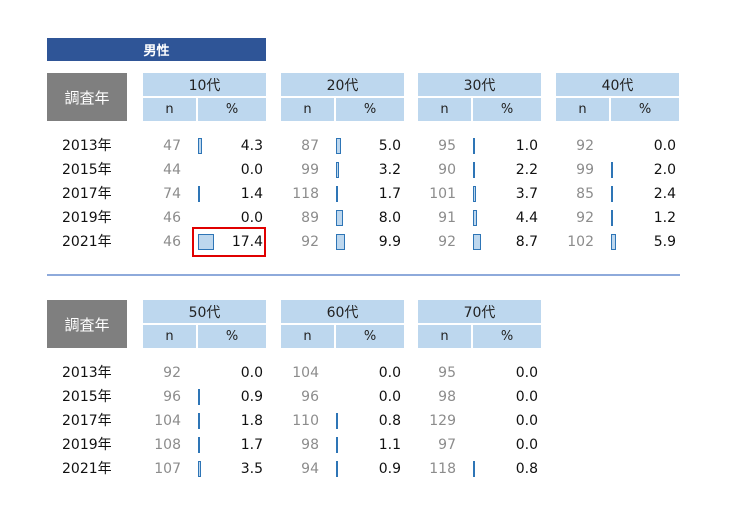  I want to click on pct-value: 9.9, so click(389, 242).